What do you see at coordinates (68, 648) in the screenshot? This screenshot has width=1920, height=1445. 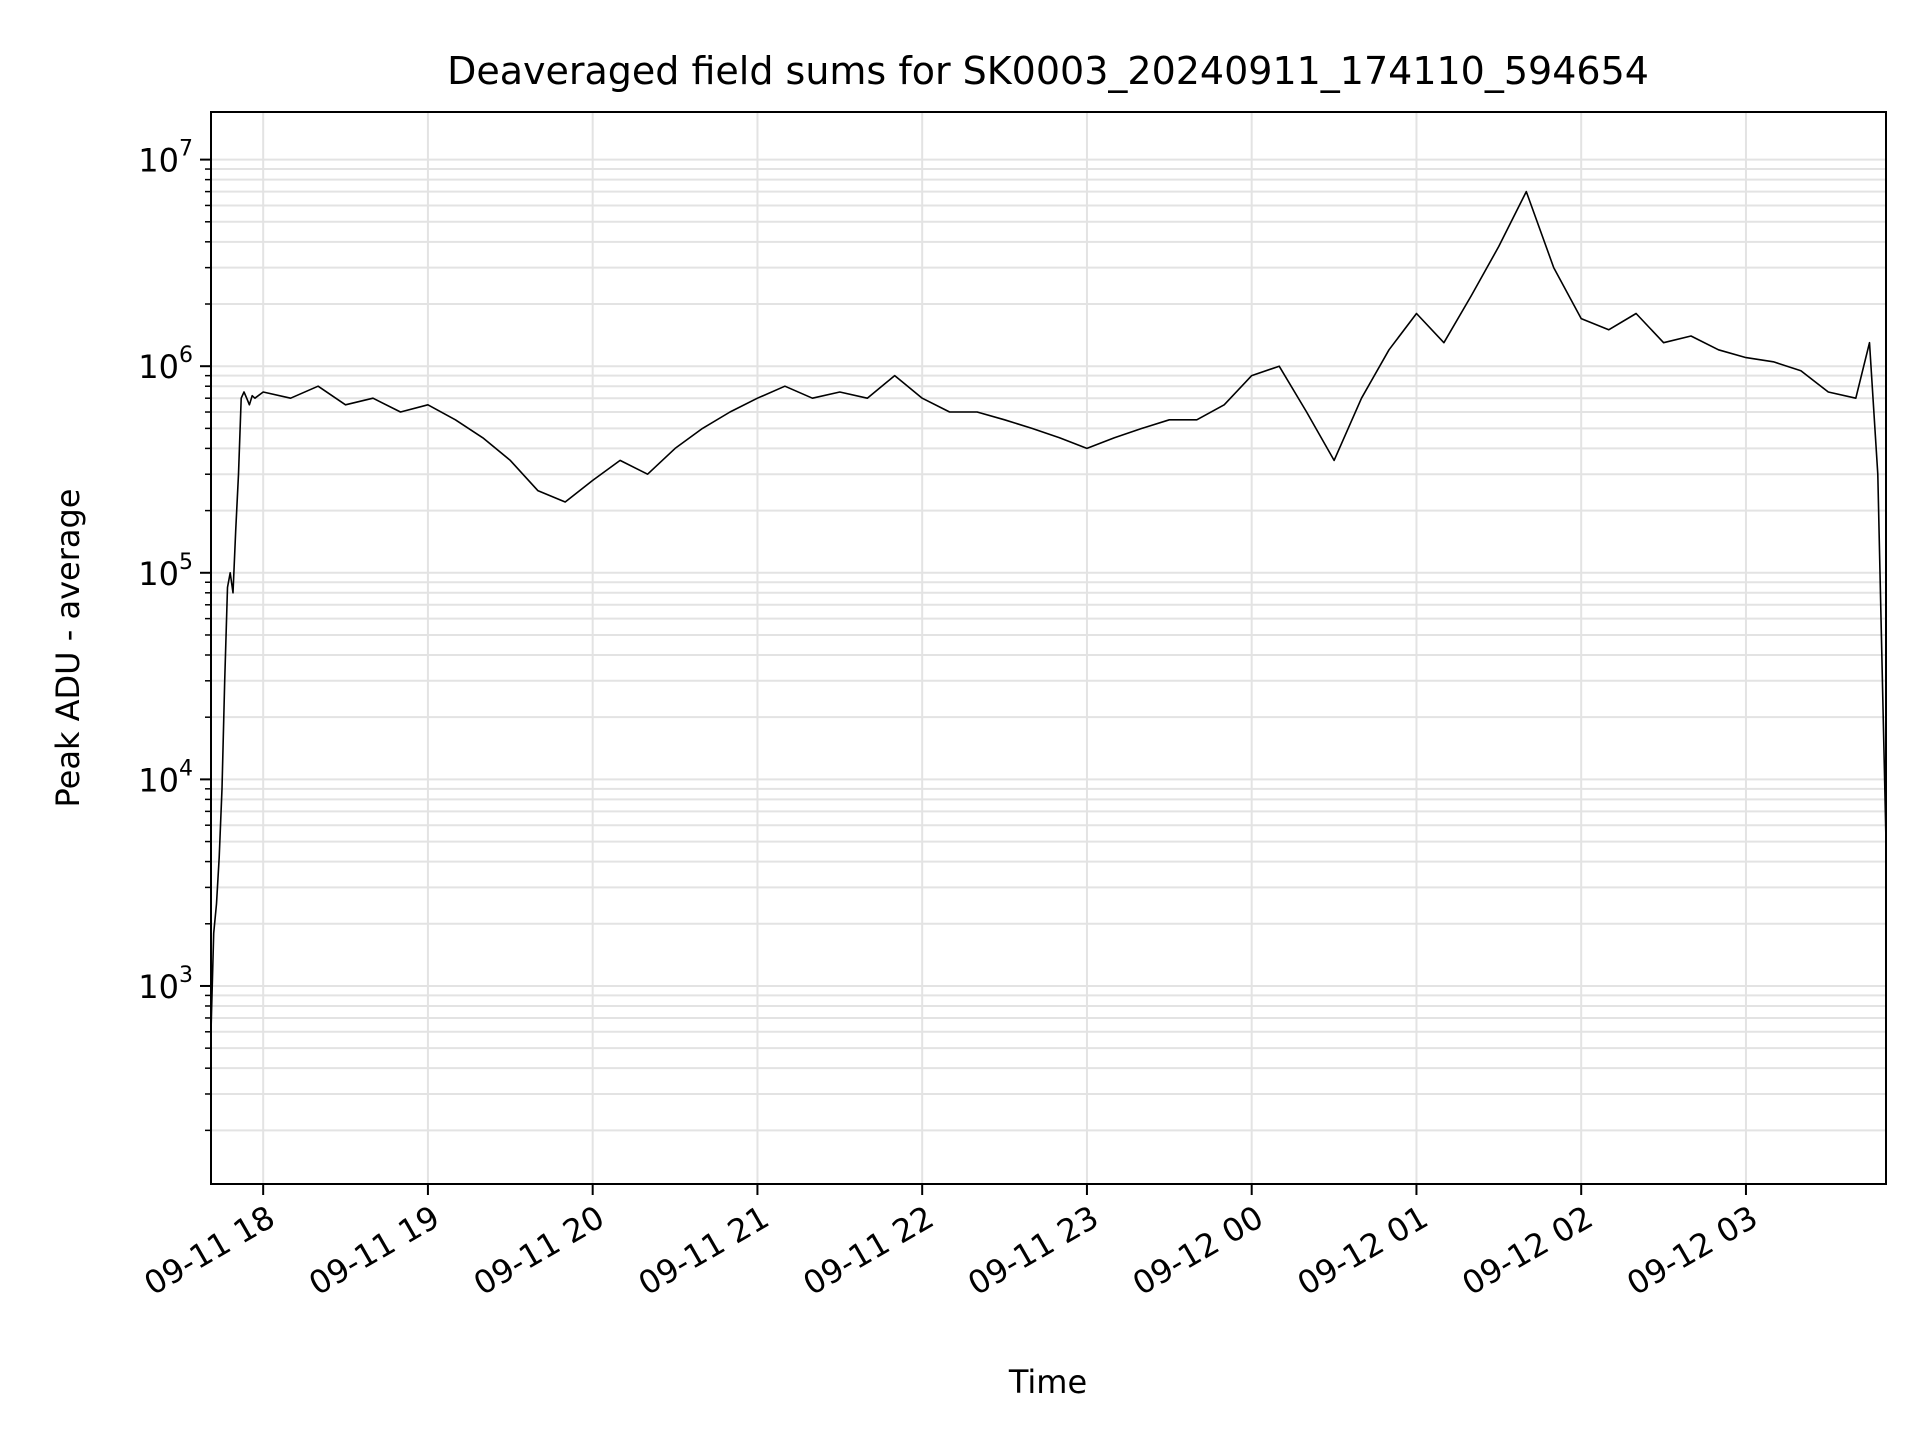 I see `y-axis-label: Peak ADU - average` at bounding box center [68, 648].